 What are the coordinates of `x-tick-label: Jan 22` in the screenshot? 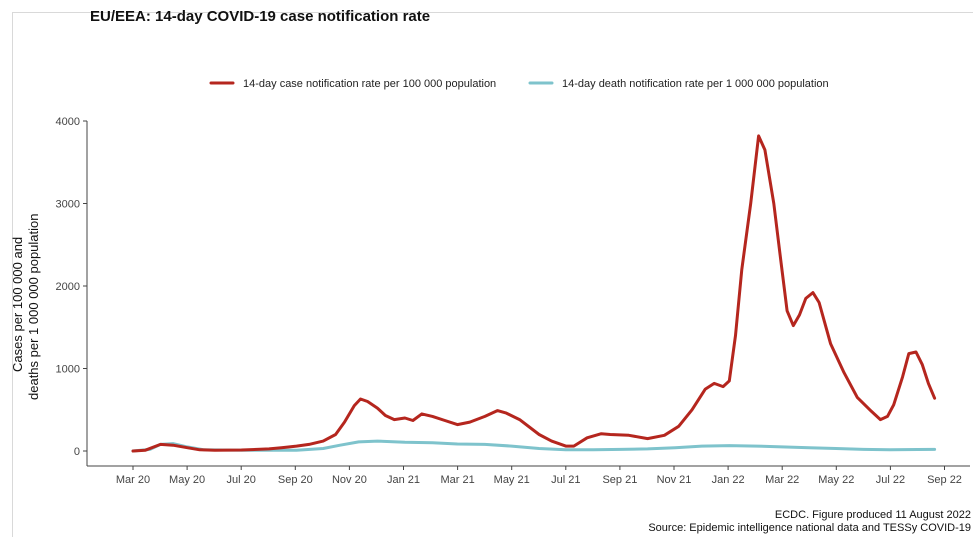 It's located at (728, 480).